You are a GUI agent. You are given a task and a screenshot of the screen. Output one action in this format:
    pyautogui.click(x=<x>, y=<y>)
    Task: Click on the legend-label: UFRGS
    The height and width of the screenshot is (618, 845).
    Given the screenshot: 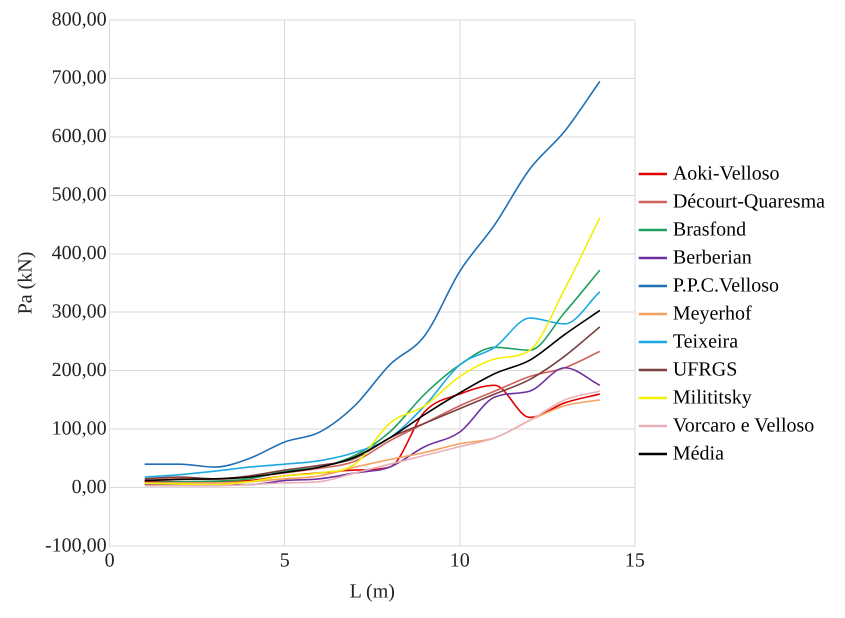 What is the action you would take?
    pyautogui.click(x=705, y=369)
    